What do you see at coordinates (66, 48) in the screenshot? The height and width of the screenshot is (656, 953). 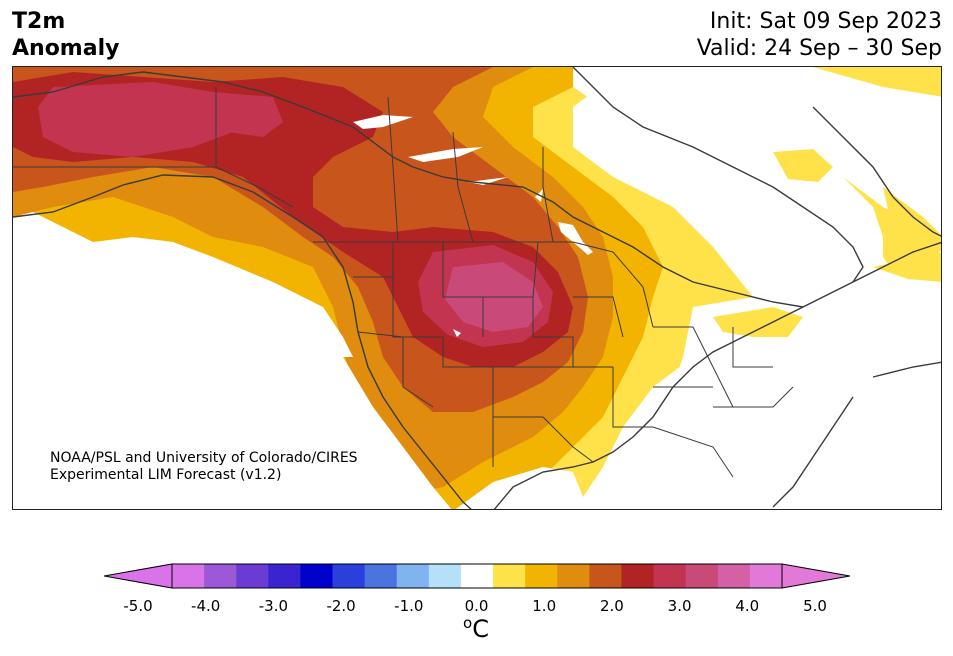 I see `title-anomaly: Anomaly` at bounding box center [66, 48].